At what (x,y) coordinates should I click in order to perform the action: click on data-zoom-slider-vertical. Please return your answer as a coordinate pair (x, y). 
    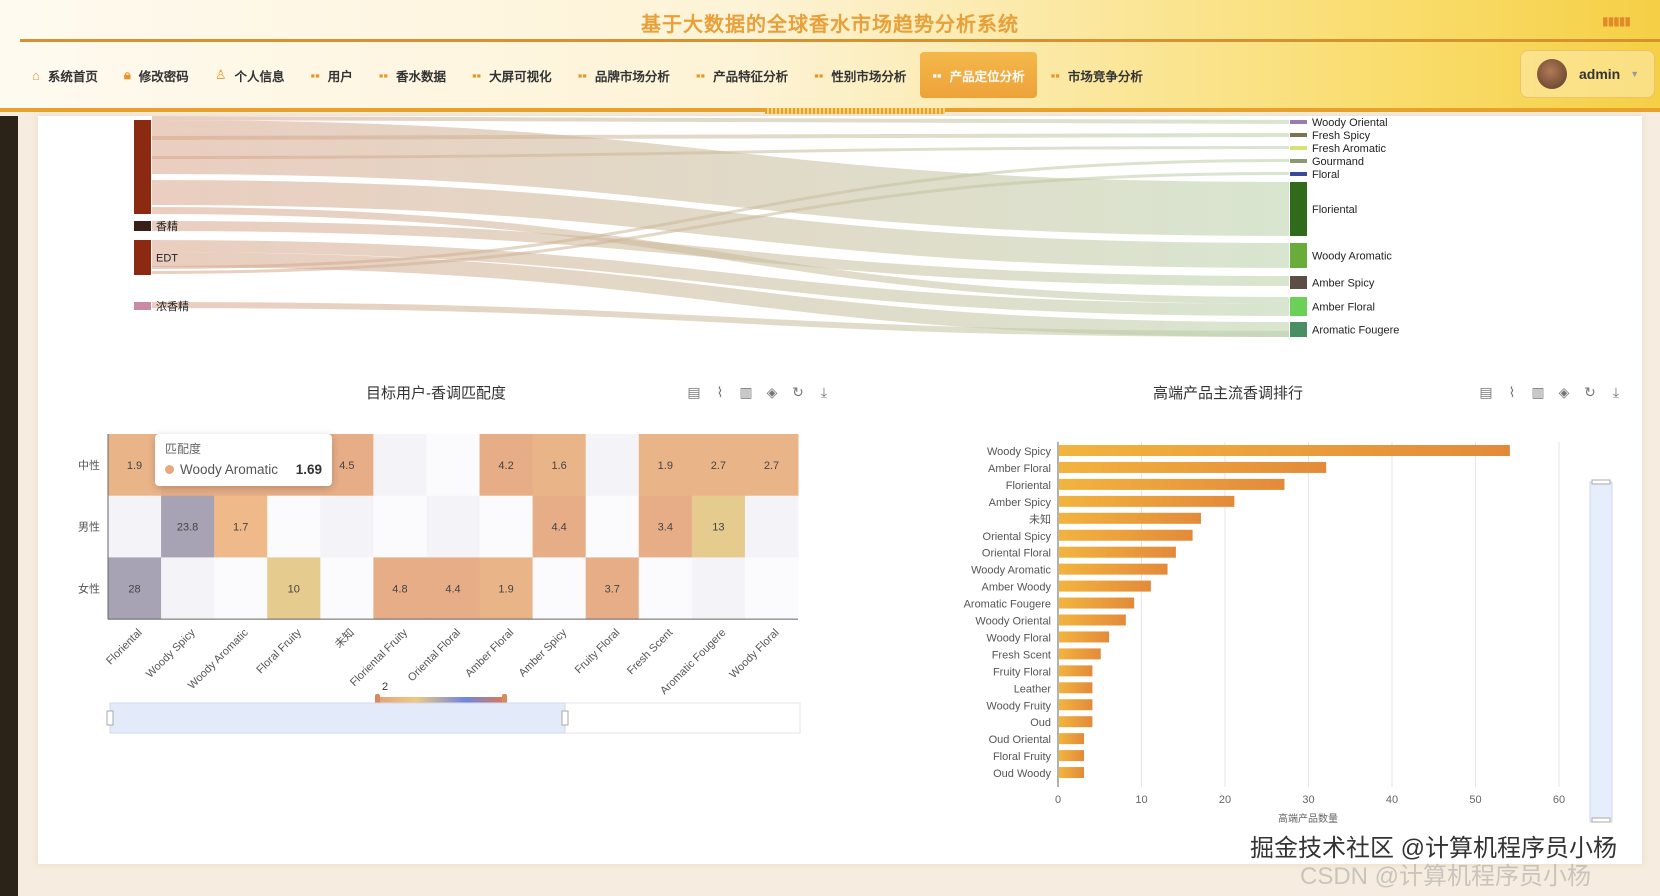
    Looking at the image, I should click on (1601, 652).